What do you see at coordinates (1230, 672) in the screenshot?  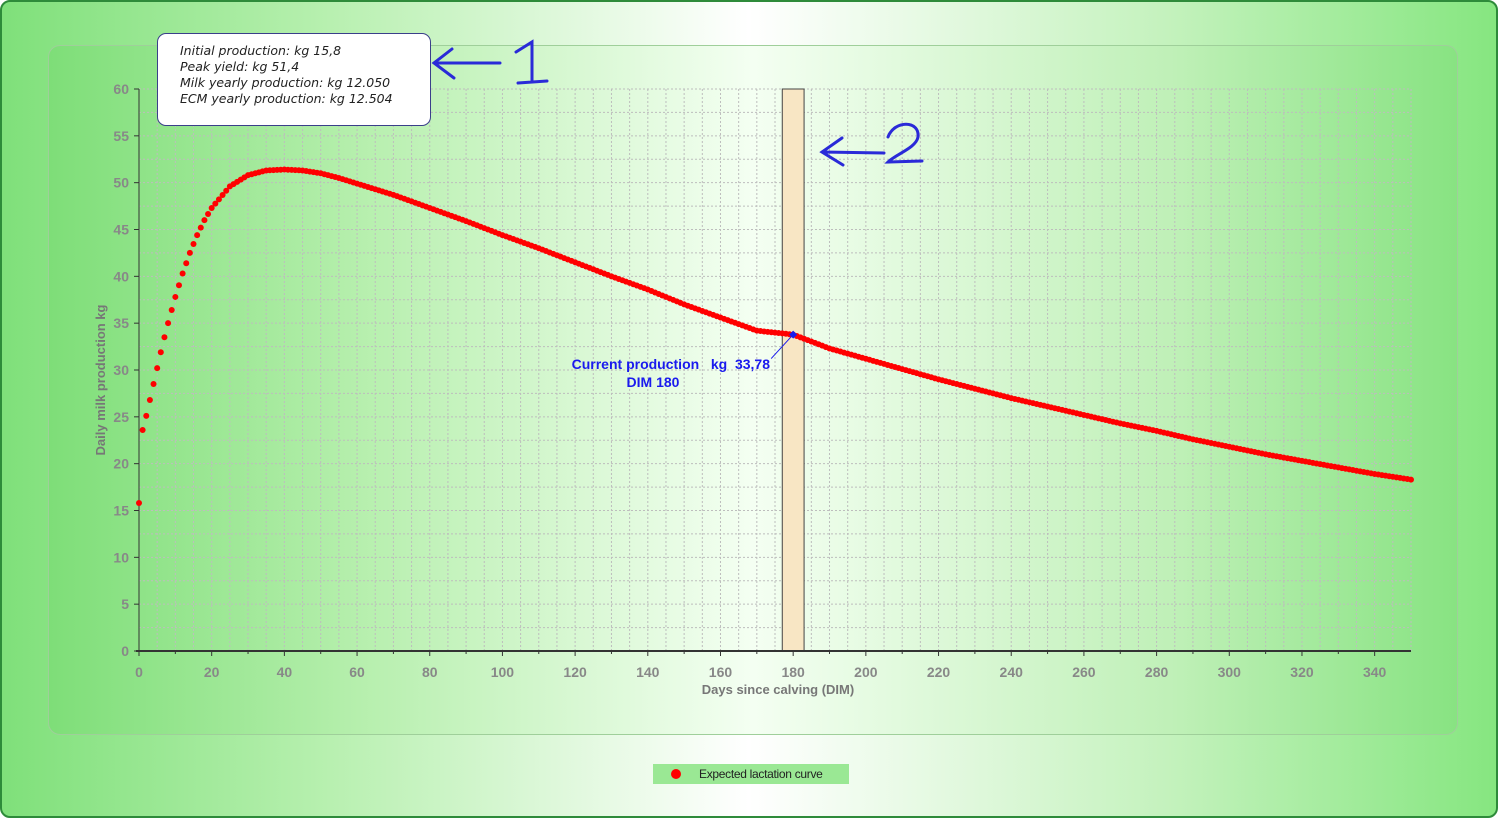 I see `x-tick-label: 300` at bounding box center [1230, 672].